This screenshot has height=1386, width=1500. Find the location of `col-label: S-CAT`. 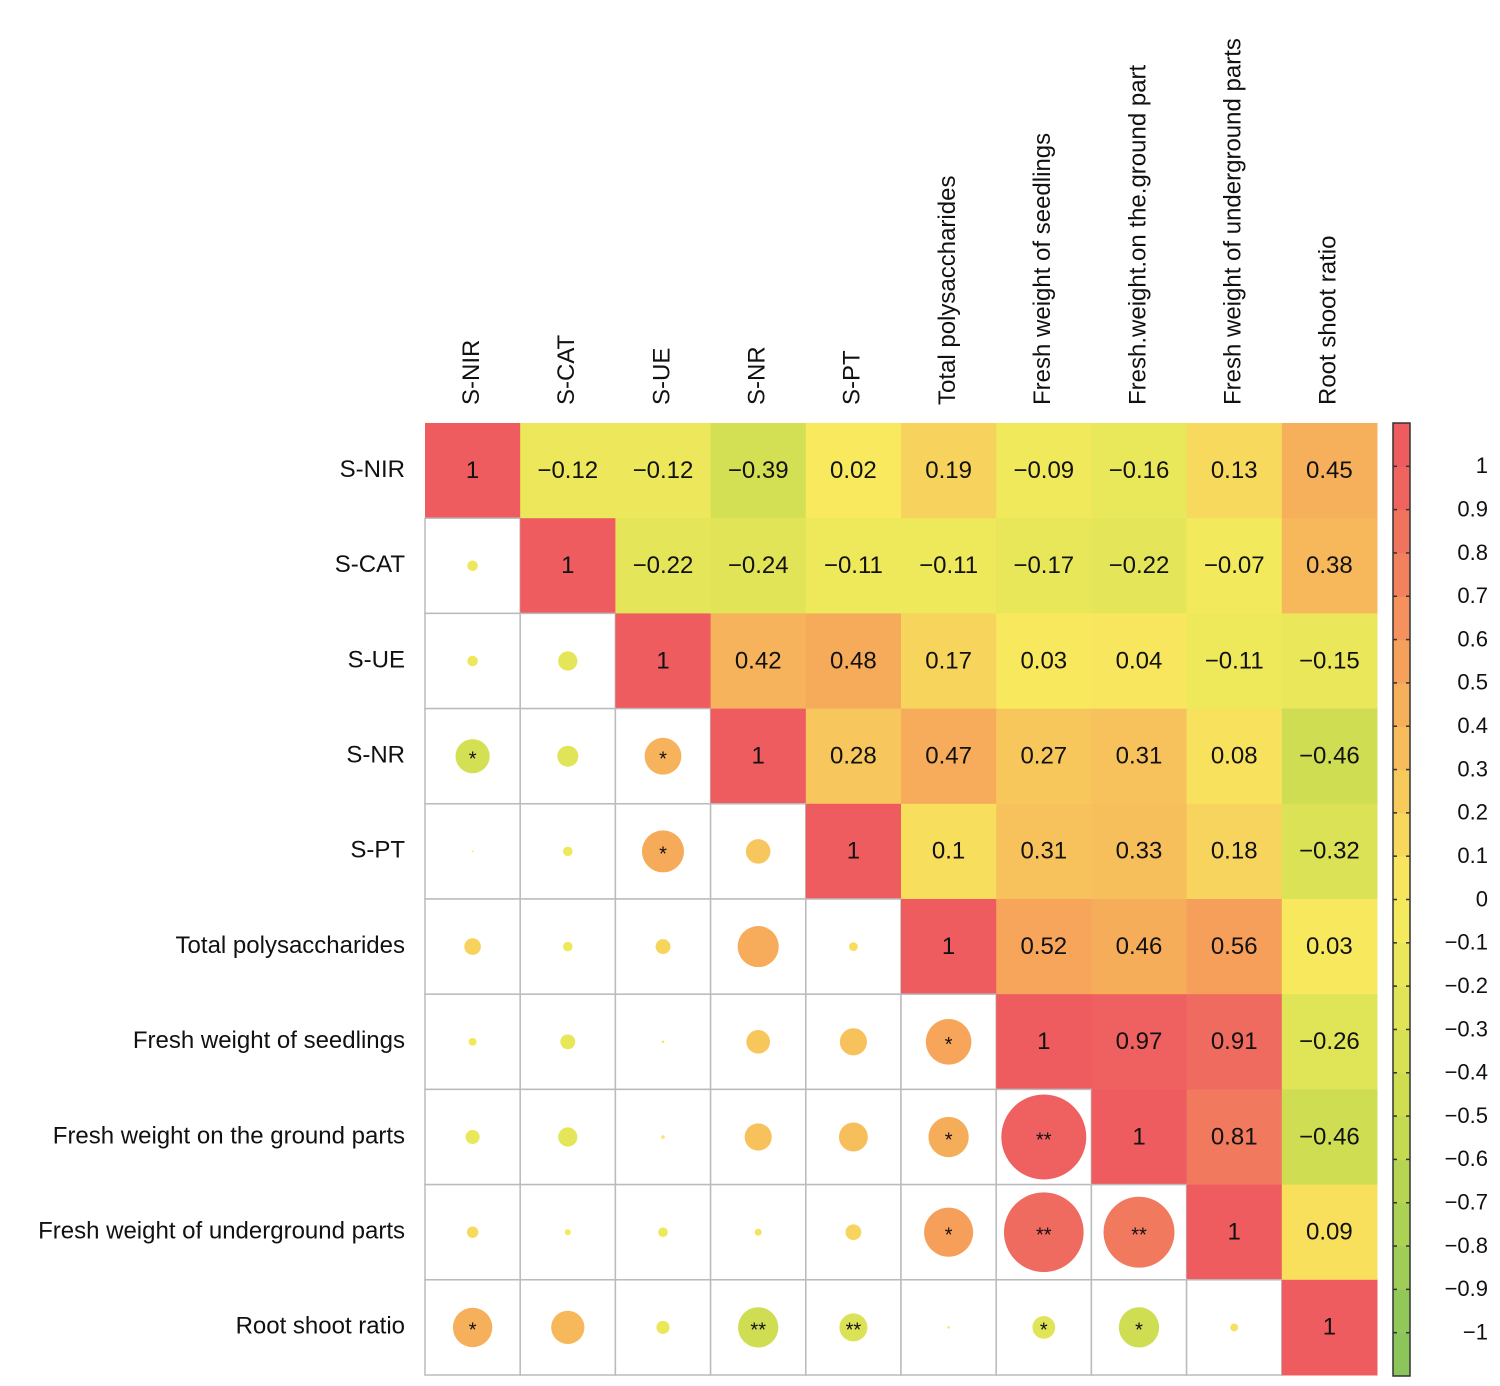

col-label: S-CAT is located at coordinates (566, 369).